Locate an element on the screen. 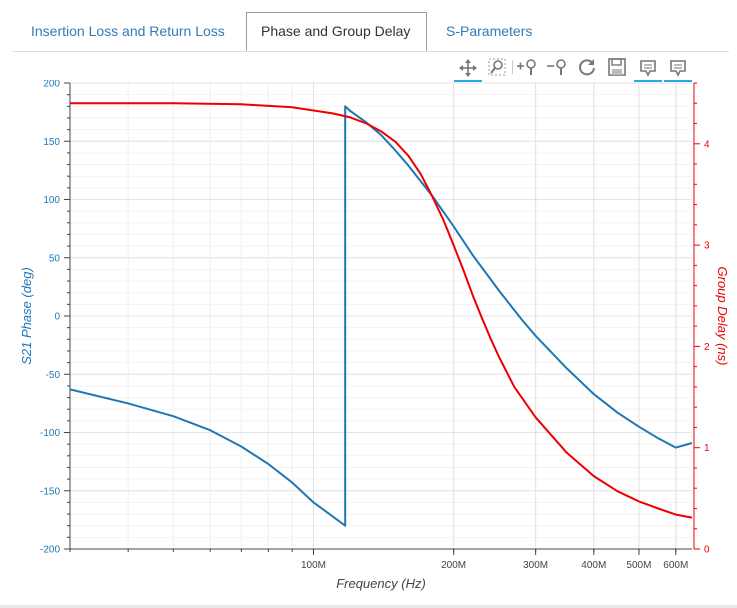 The image size is (737, 608). x-tick-label: 500M is located at coordinates (638, 565).